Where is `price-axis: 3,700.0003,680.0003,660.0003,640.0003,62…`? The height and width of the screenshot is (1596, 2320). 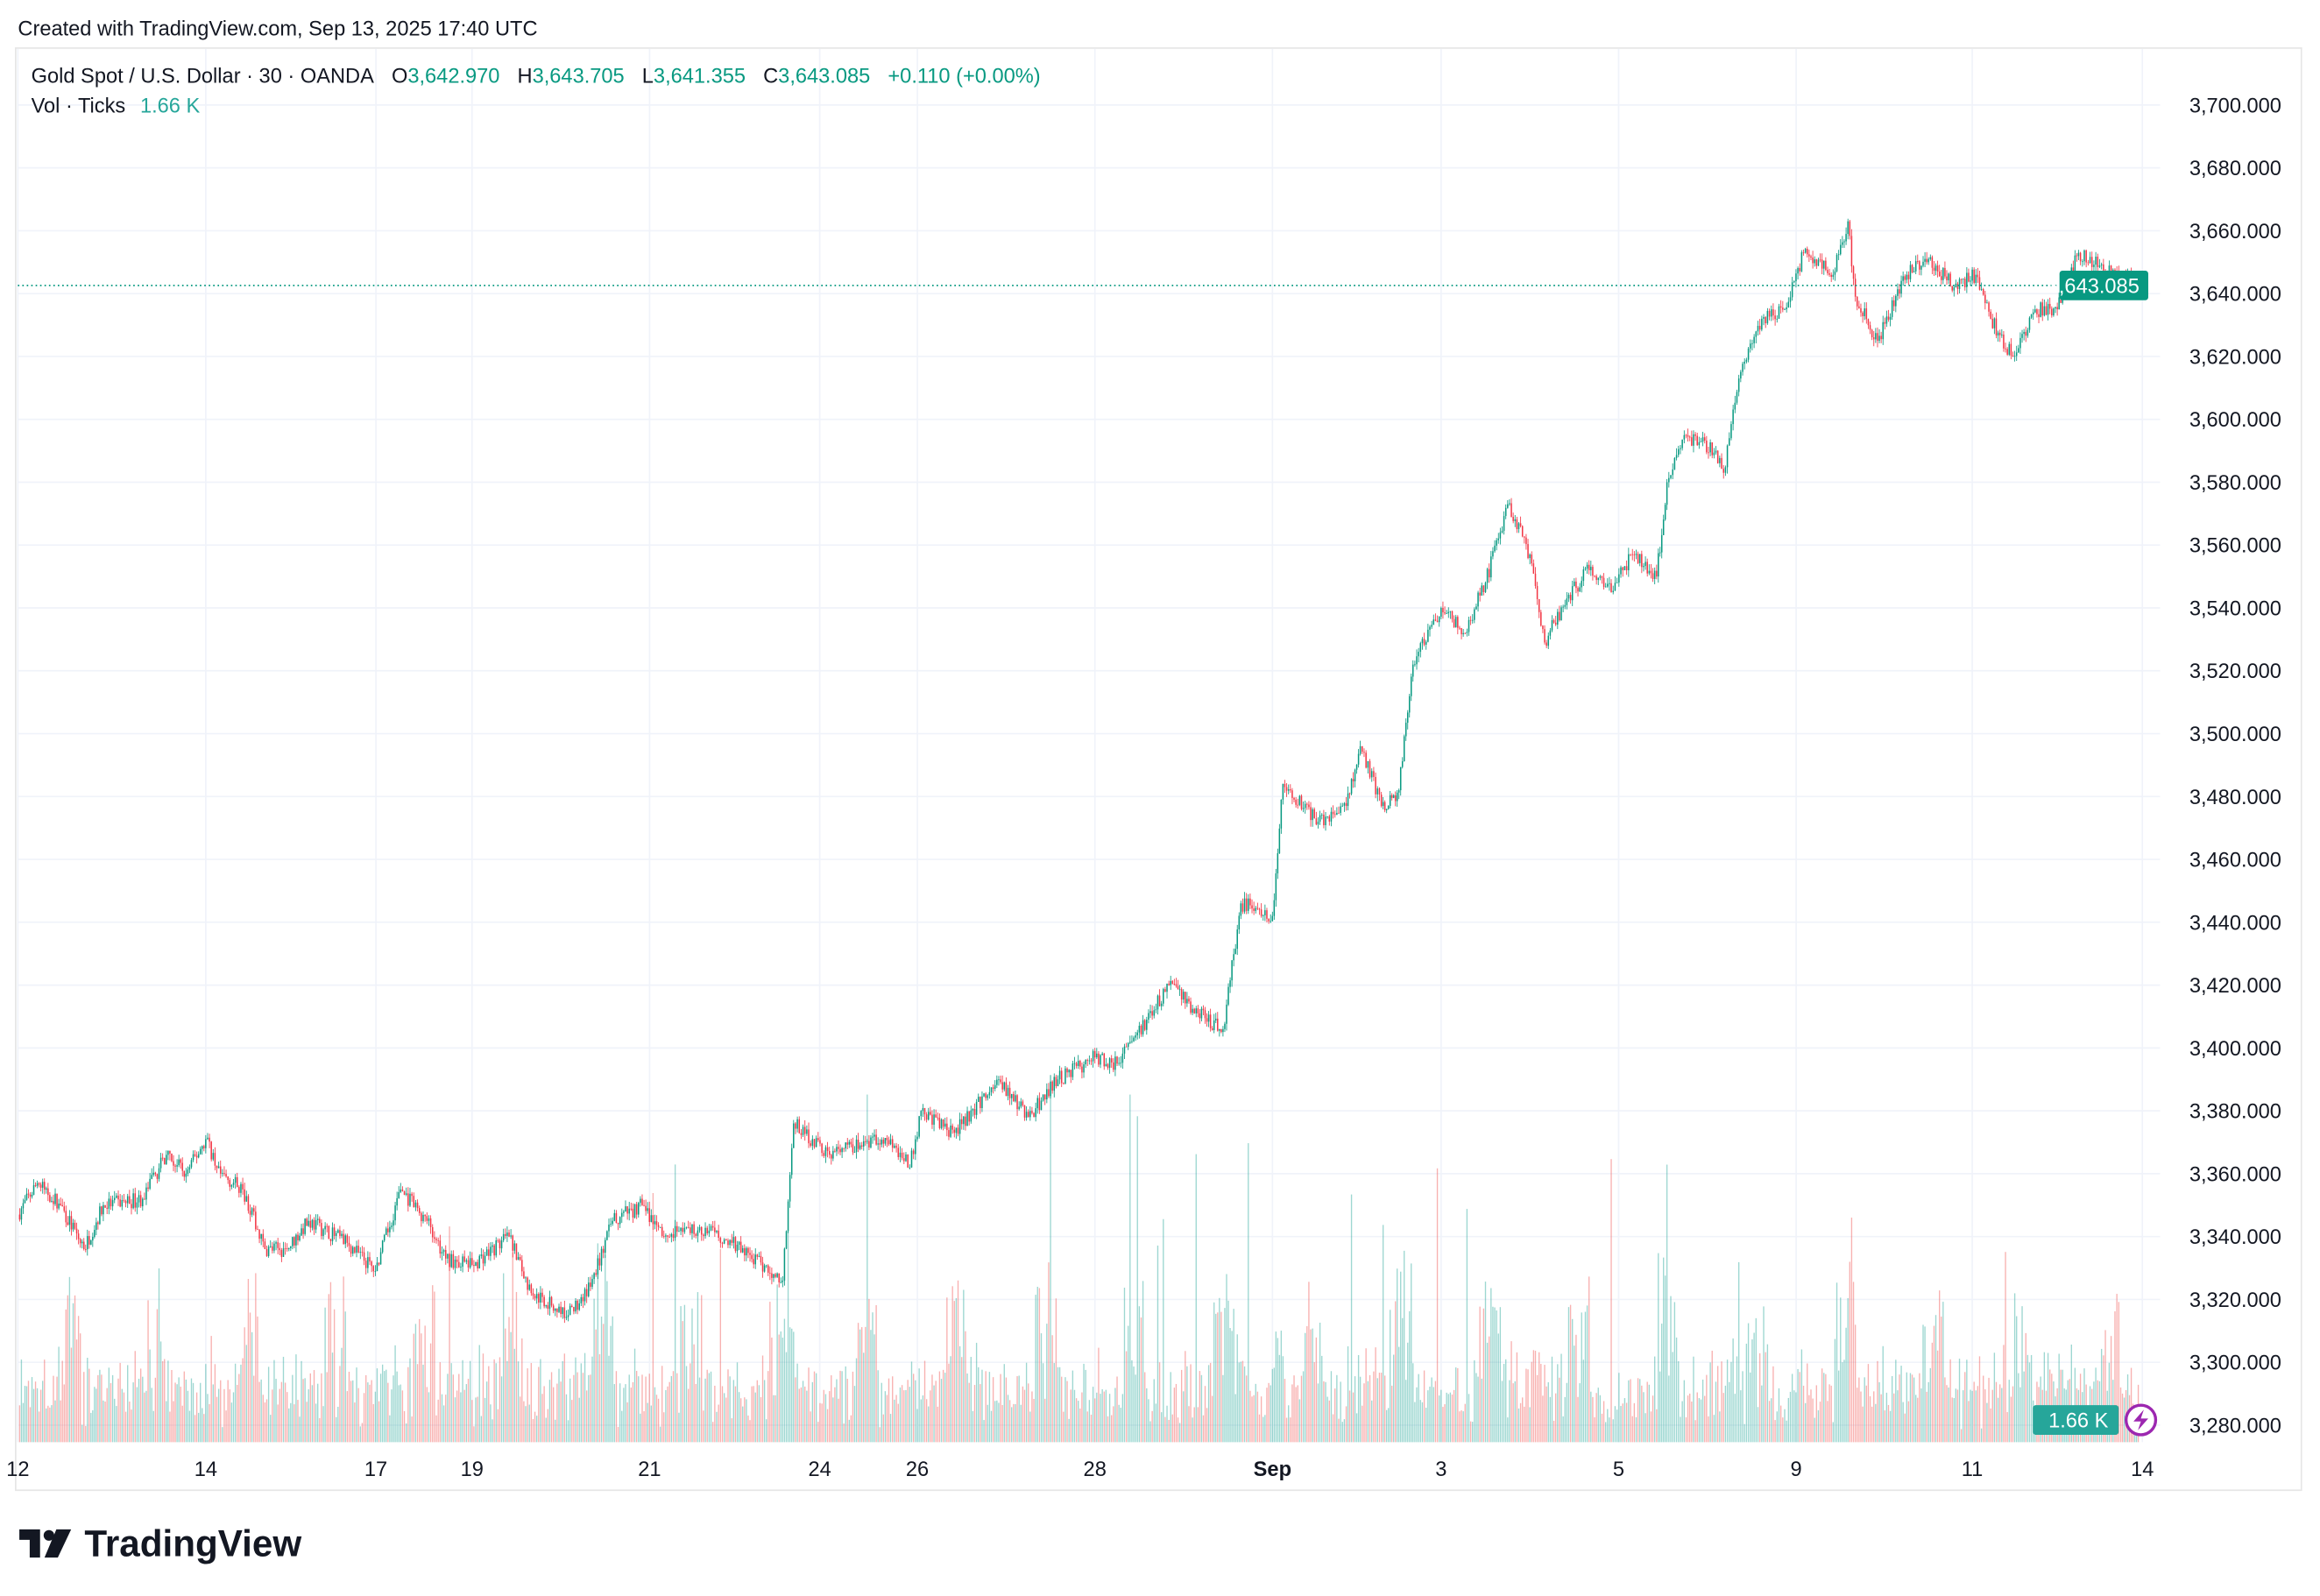 price-axis: 3,700.0003,680.0003,660.0003,640.0003,62… is located at coordinates (2235, 766).